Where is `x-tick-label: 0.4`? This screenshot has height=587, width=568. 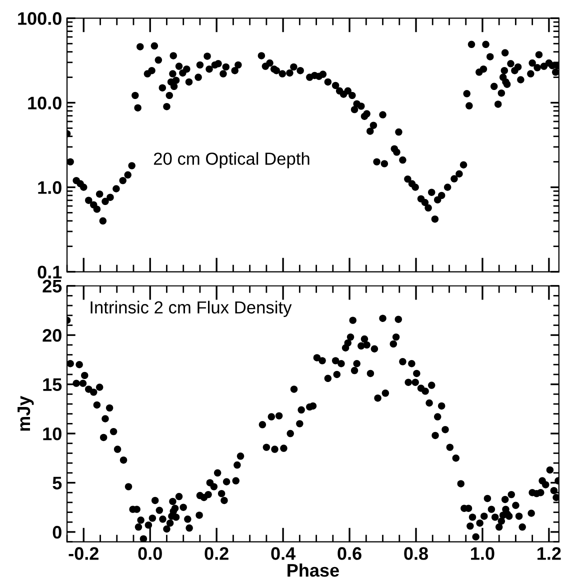
x-tick-label: 0.4 is located at coordinates (283, 553).